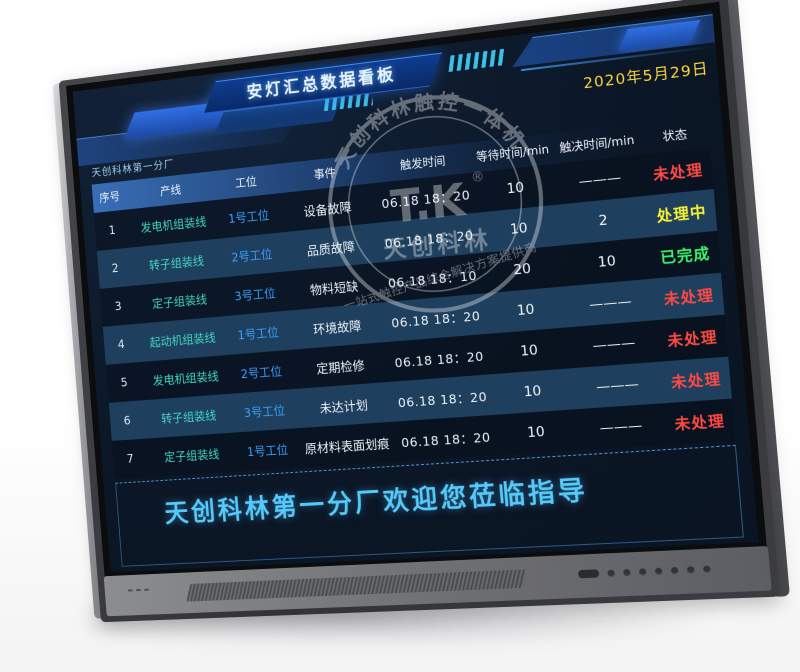 This screenshot has width=800, height=672. What do you see at coordinates (328, 209) in the screenshot?
I see `cell-event: 设备故障` at bounding box center [328, 209].